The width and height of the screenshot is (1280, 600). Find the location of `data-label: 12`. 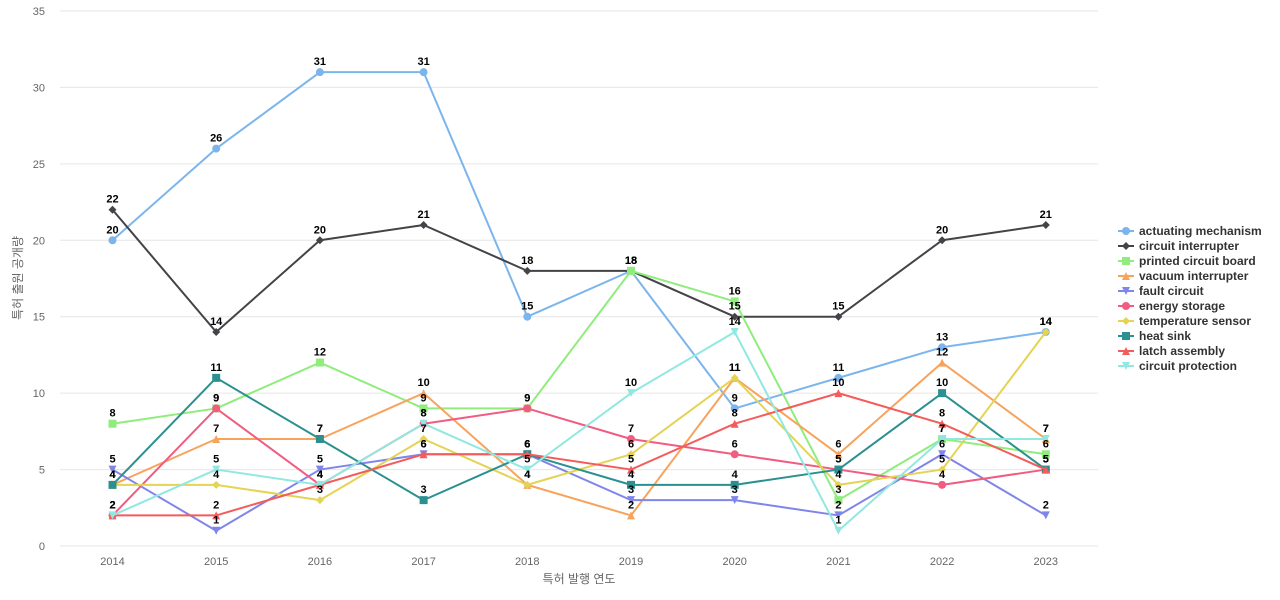

data-label: 12 is located at coordinates (942, 353).